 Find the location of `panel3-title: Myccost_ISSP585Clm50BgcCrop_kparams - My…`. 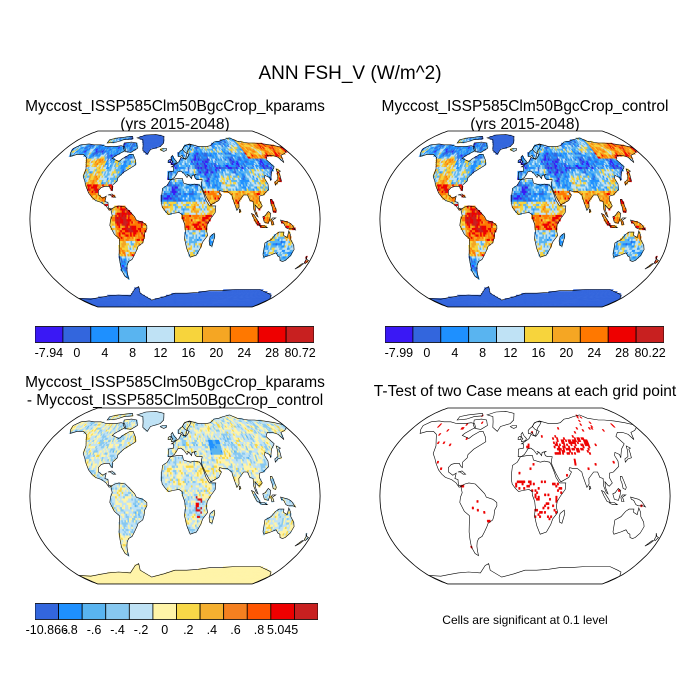

panel3-title: Myccost_ISSP585Clm50BgcCrop_kparams - My… is located at coordinates (175, 392).